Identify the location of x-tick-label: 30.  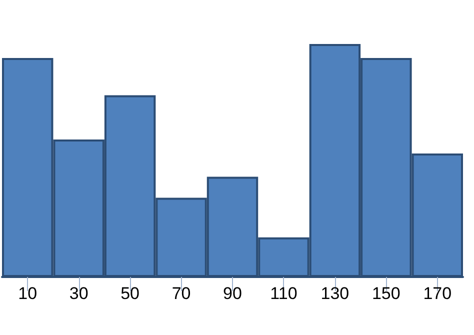
(78, 293).